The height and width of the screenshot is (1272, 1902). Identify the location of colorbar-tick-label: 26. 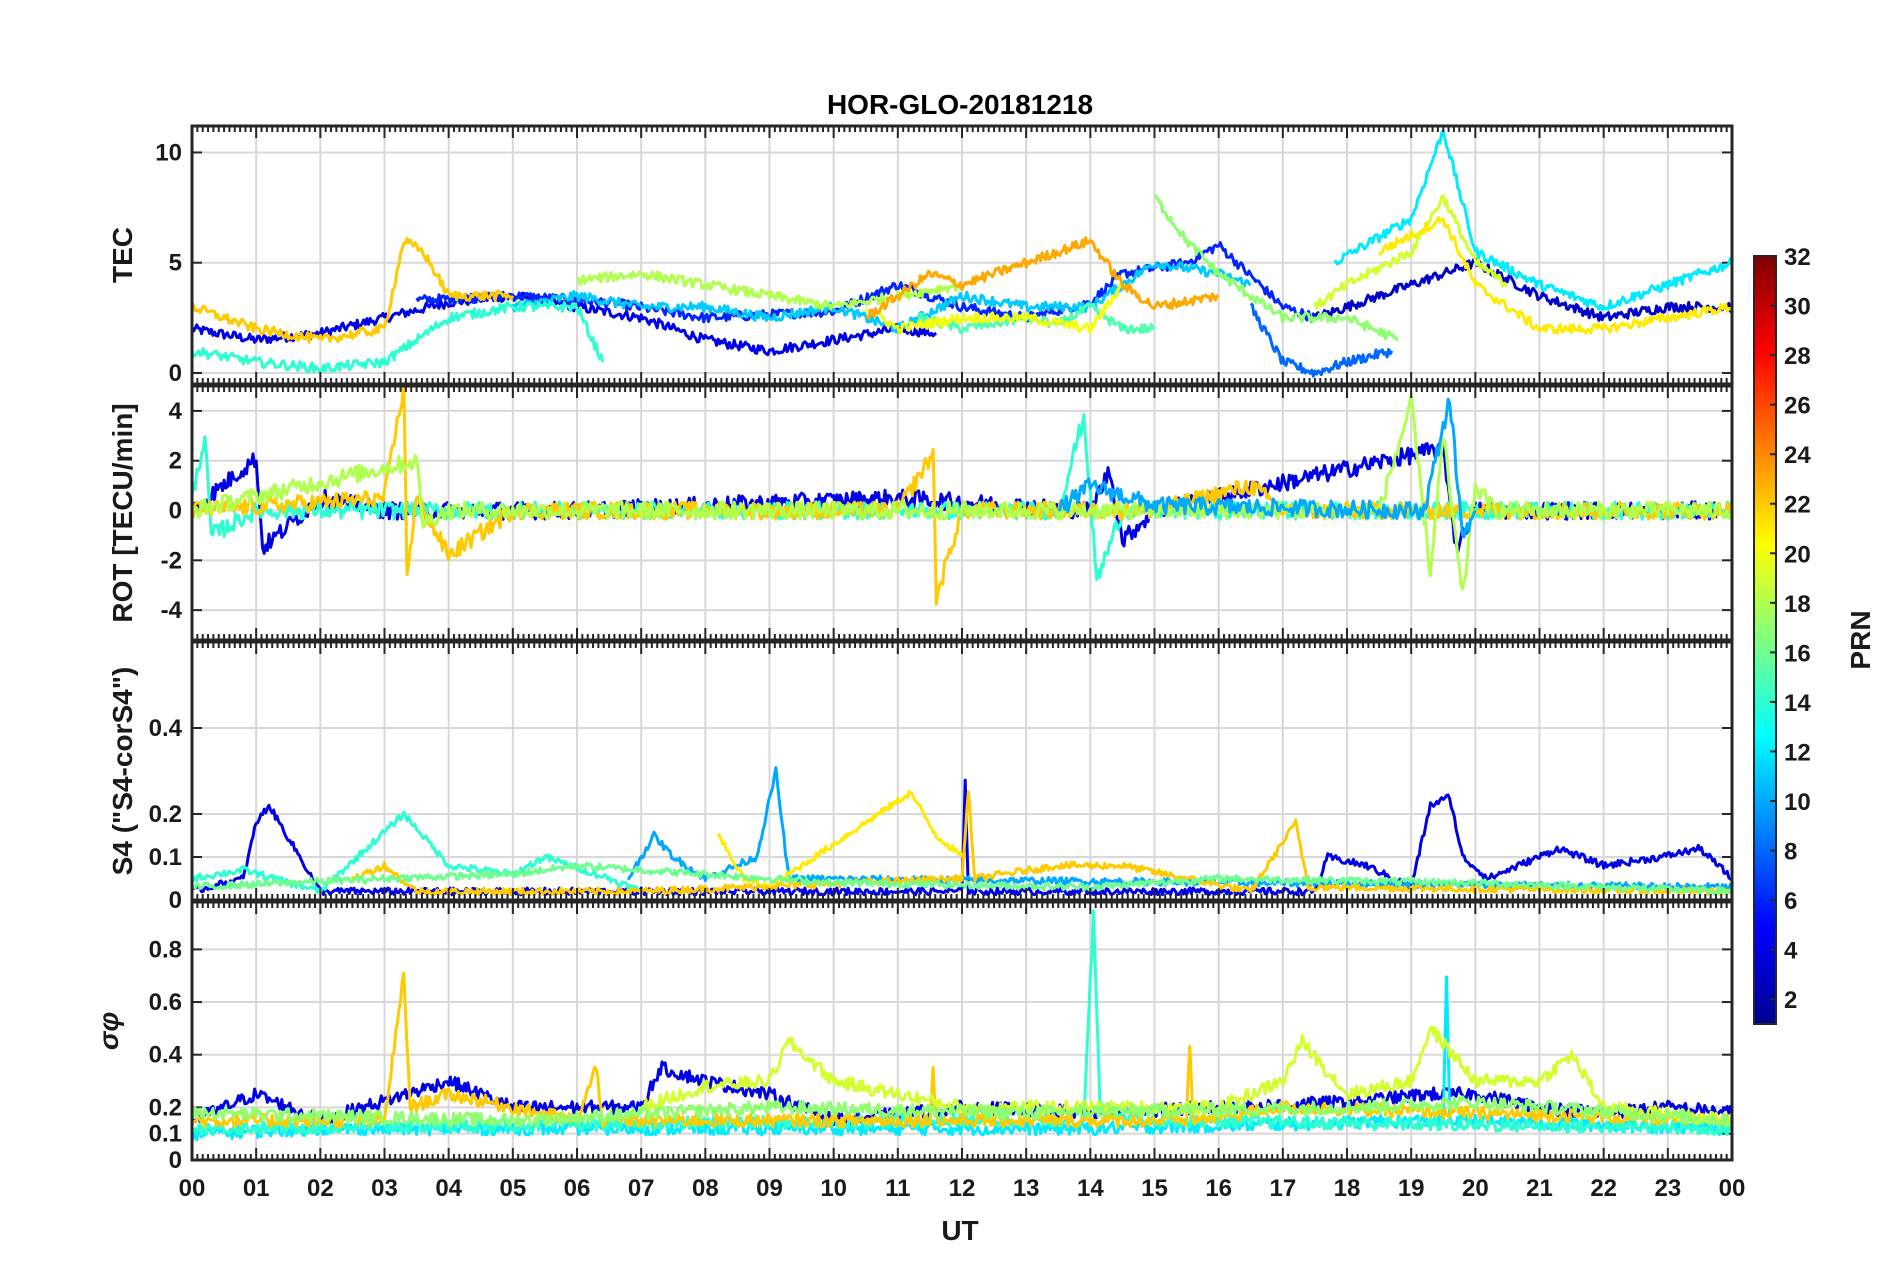
(1797, 406).